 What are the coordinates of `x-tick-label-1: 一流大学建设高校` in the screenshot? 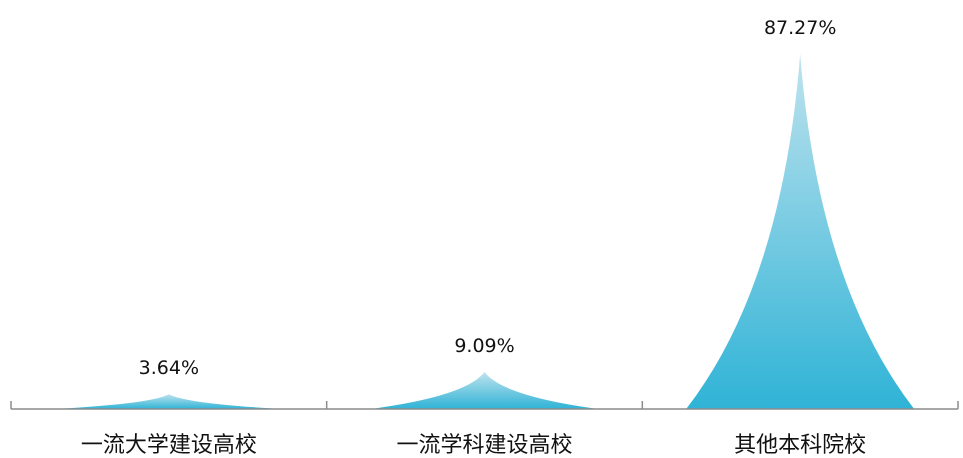 It's located at (169, 445).